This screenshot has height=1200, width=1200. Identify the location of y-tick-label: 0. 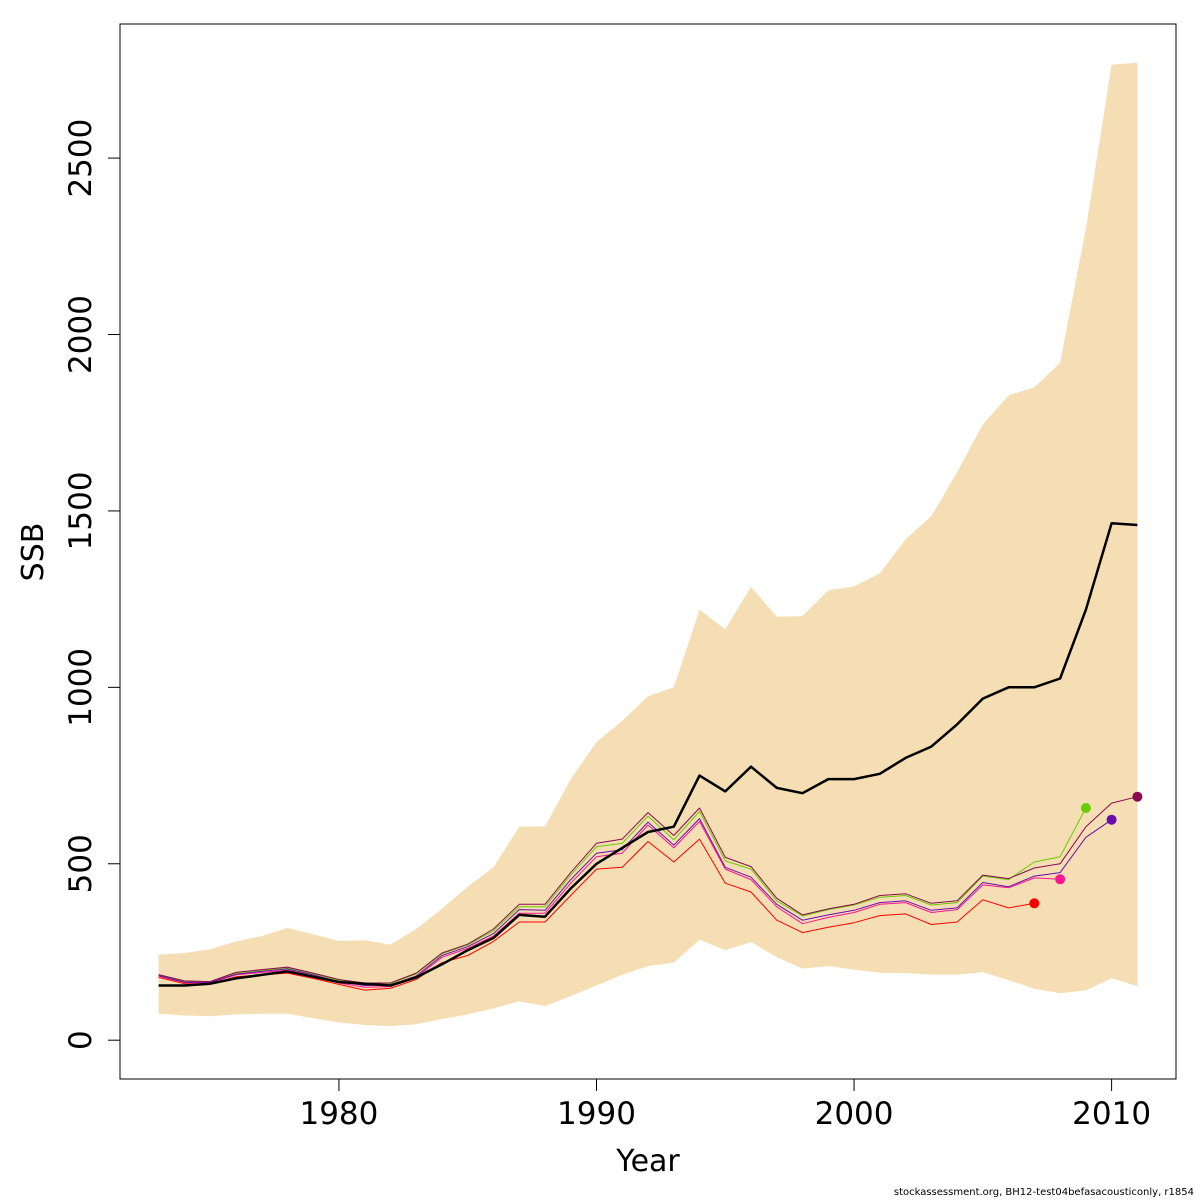
(81, 1040).